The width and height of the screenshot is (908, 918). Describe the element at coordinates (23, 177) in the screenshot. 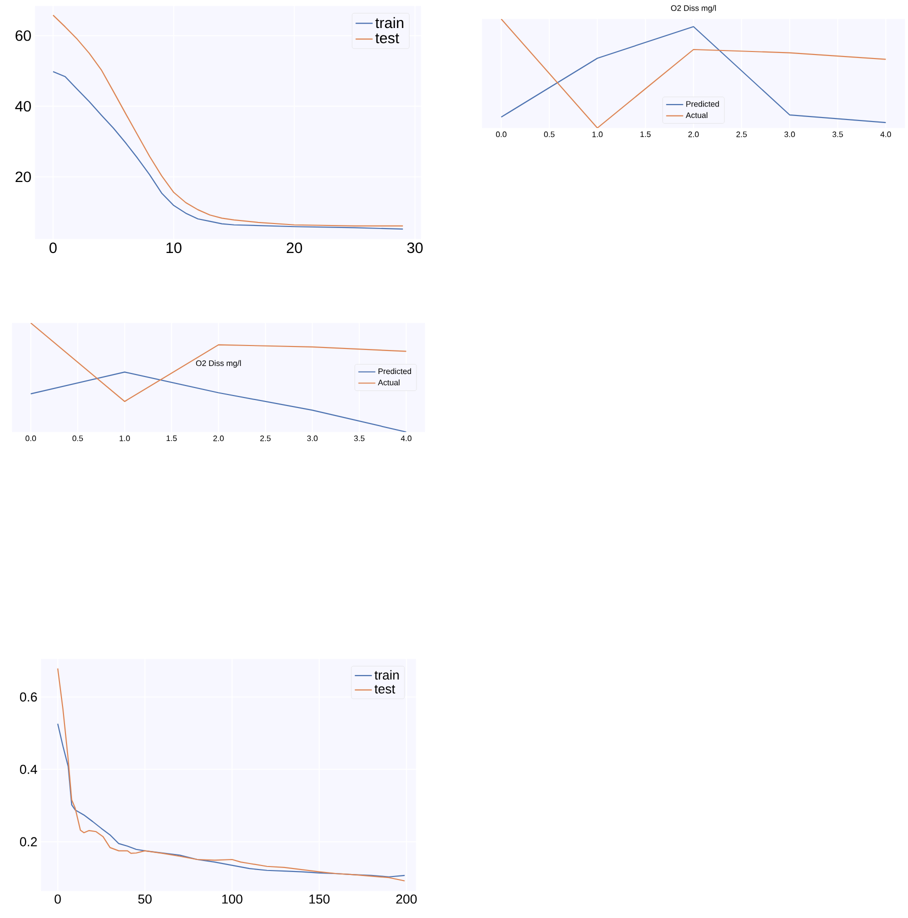

I see `y-tick-label: 20` at that location.